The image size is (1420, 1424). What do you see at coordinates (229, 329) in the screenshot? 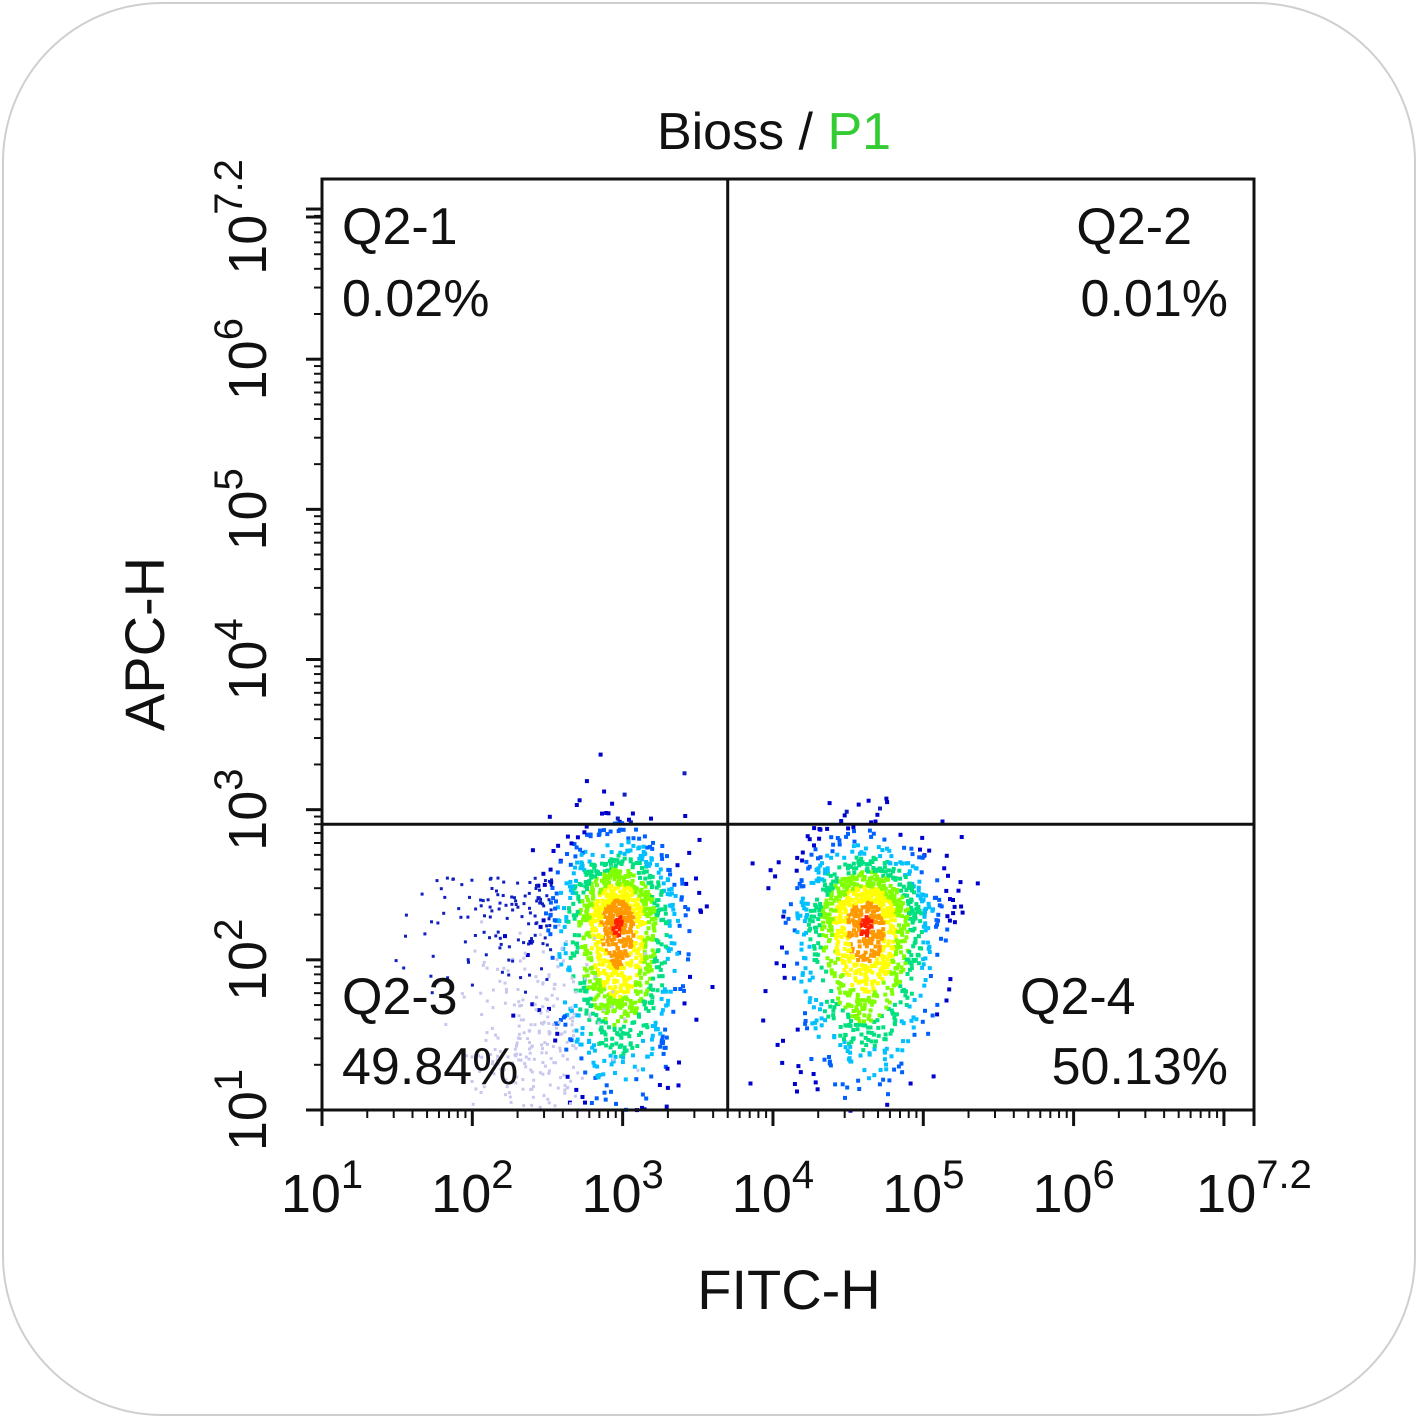
I see `y-tick-exponent: 6` at bounding box center [229, 329].